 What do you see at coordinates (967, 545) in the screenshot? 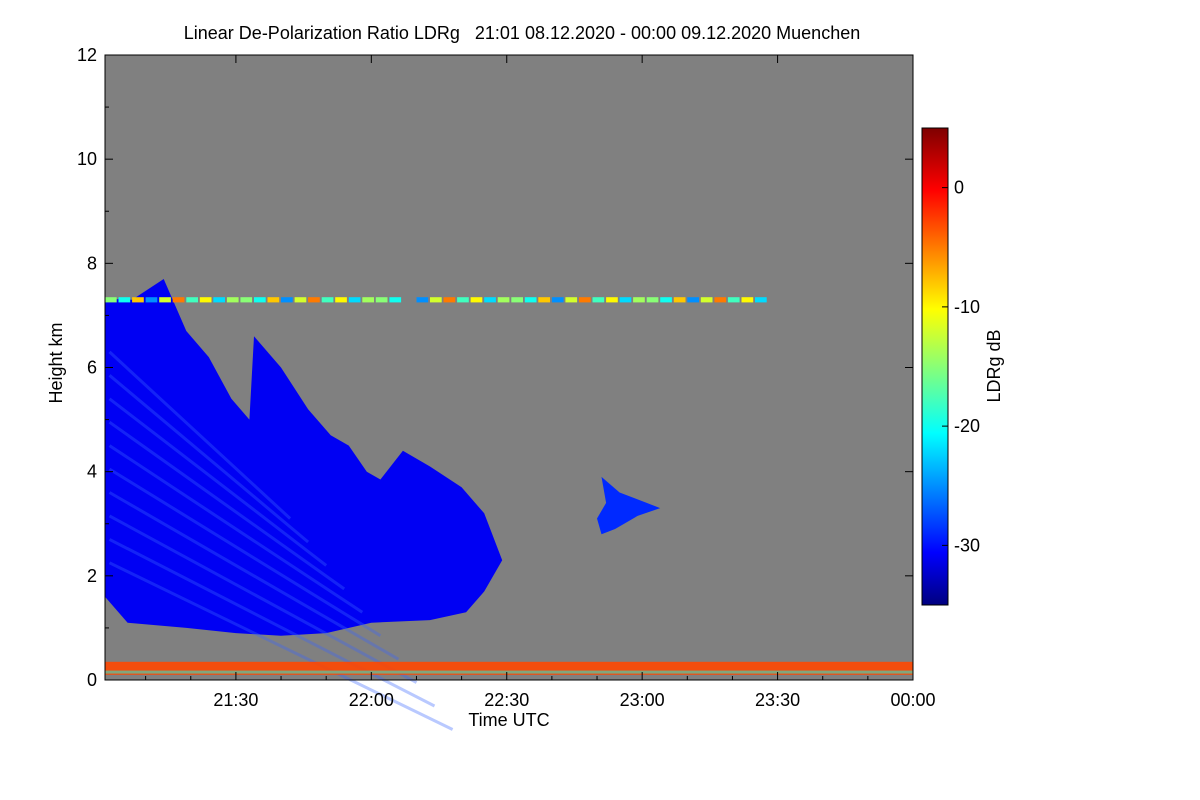
I see `colorbar-tick-label: -30` at bounding box center [967, 545].